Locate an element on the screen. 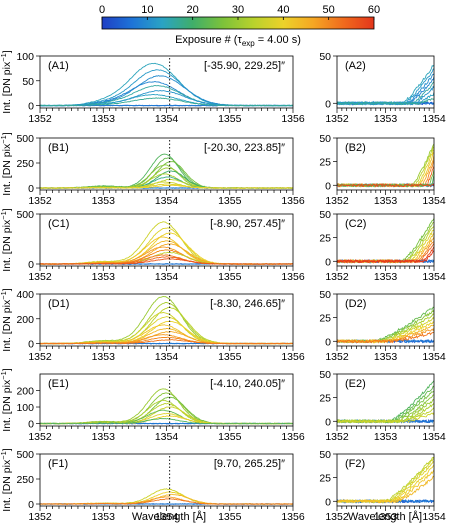 This screenshot has width=449, height=527. panel-label: (C2) is located at coordinates (355, 224).